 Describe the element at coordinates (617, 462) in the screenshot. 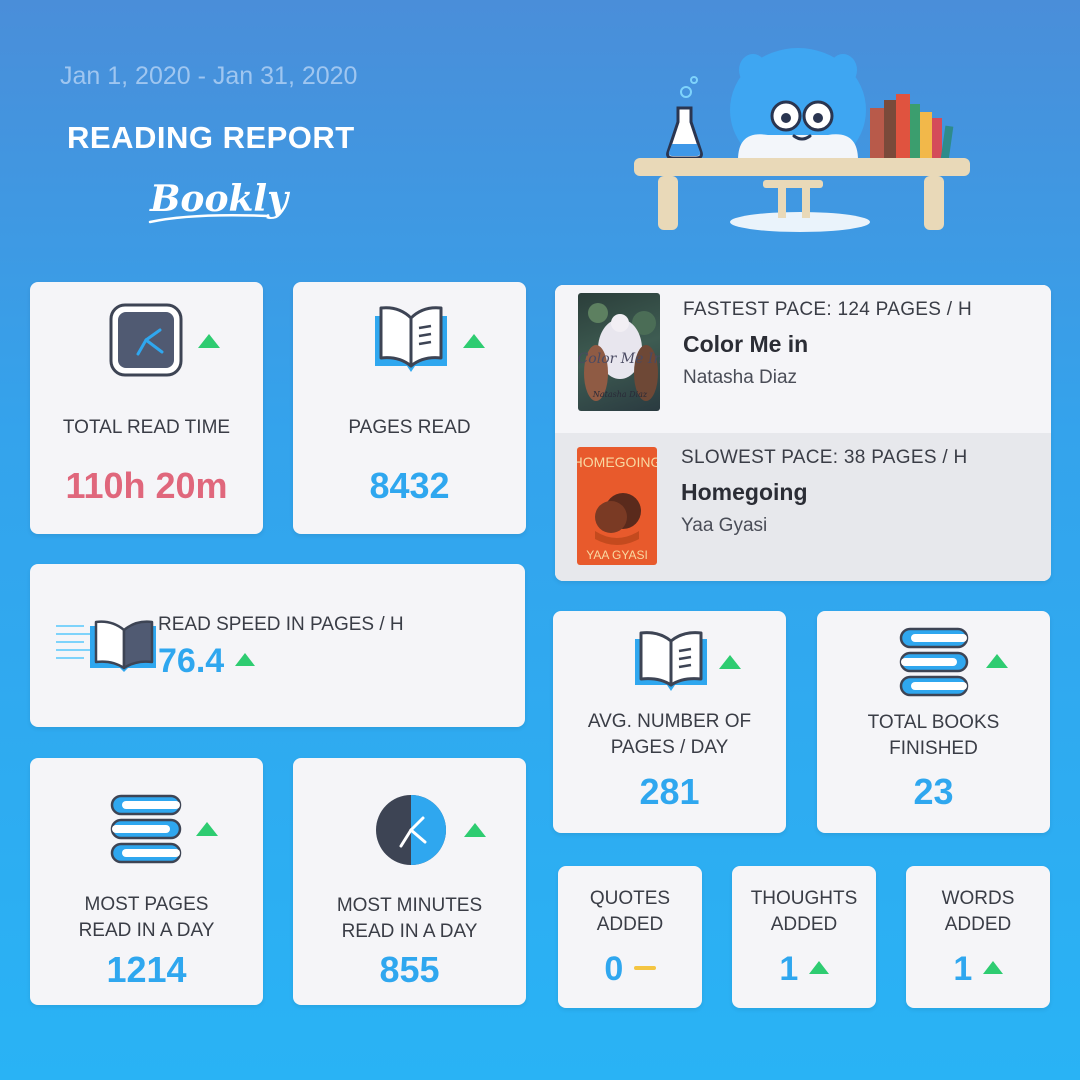

I see `cover-title-text: HOMEGOING` at that location.